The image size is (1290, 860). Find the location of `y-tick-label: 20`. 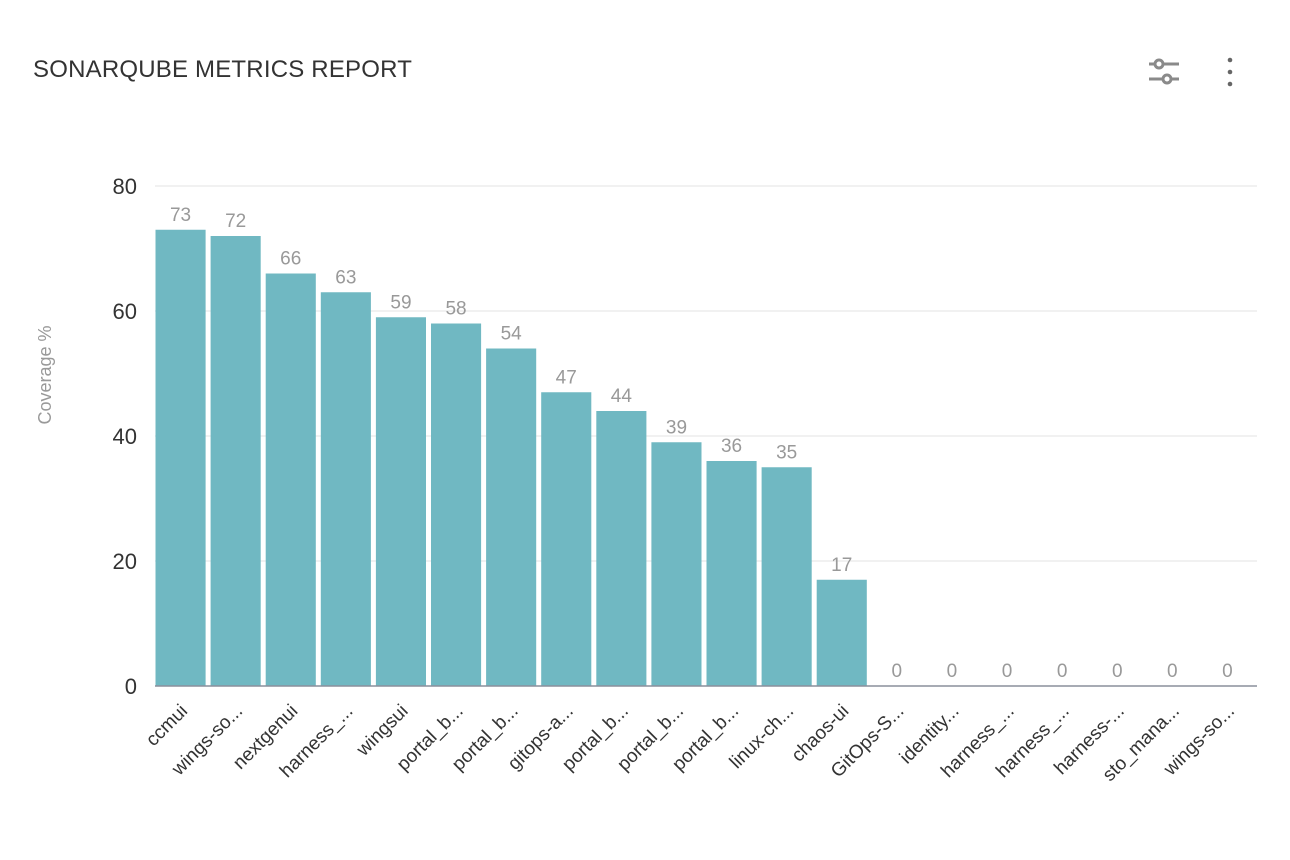

y-tick-label: 20 is located at coordinates (125, 561).